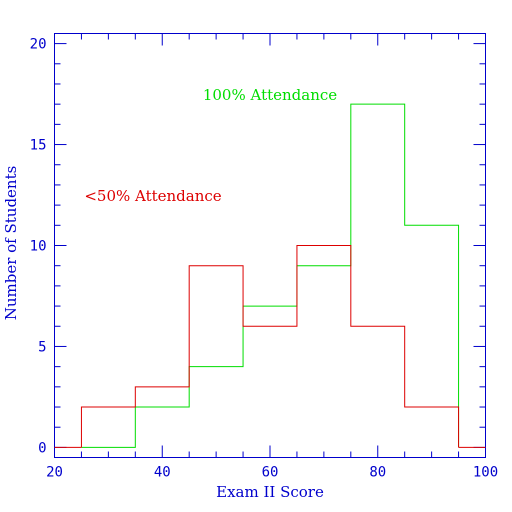 The height and width of the screenshot is (512, 512). Describe the element at coordinates (270, 492) in the screenshot. I see `x-axis-title: Exam II Score` at that location.